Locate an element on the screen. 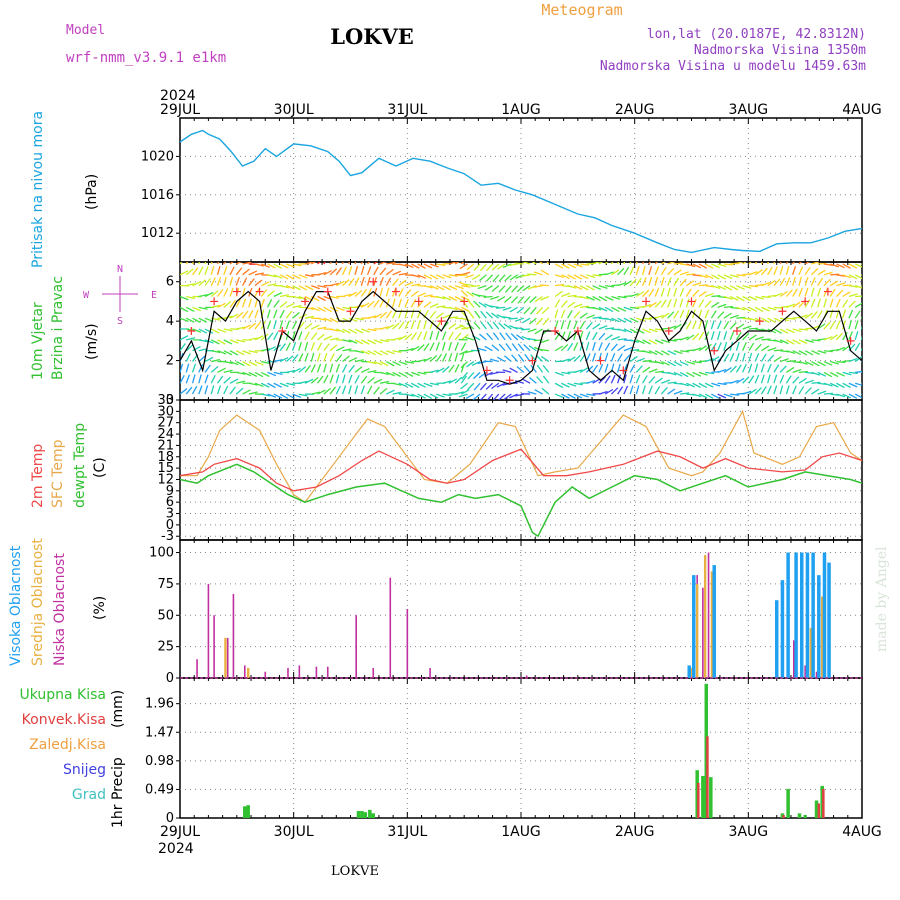 The height and width of the screenshot is (900, 900). mid-cloud-ylabel: Srednja Oblacnost is located at coordinates (38, 602).